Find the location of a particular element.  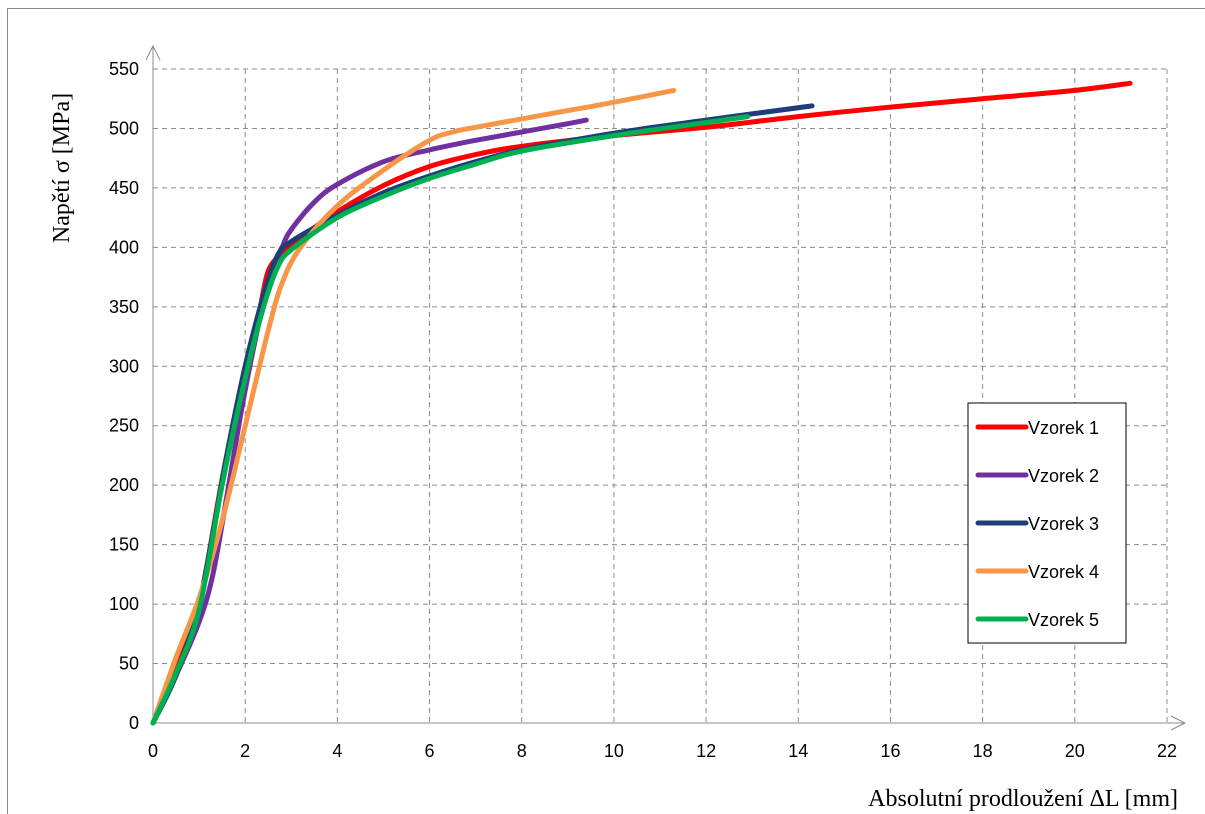

x-tick-label: 6 is located at coordinates (430, 751).